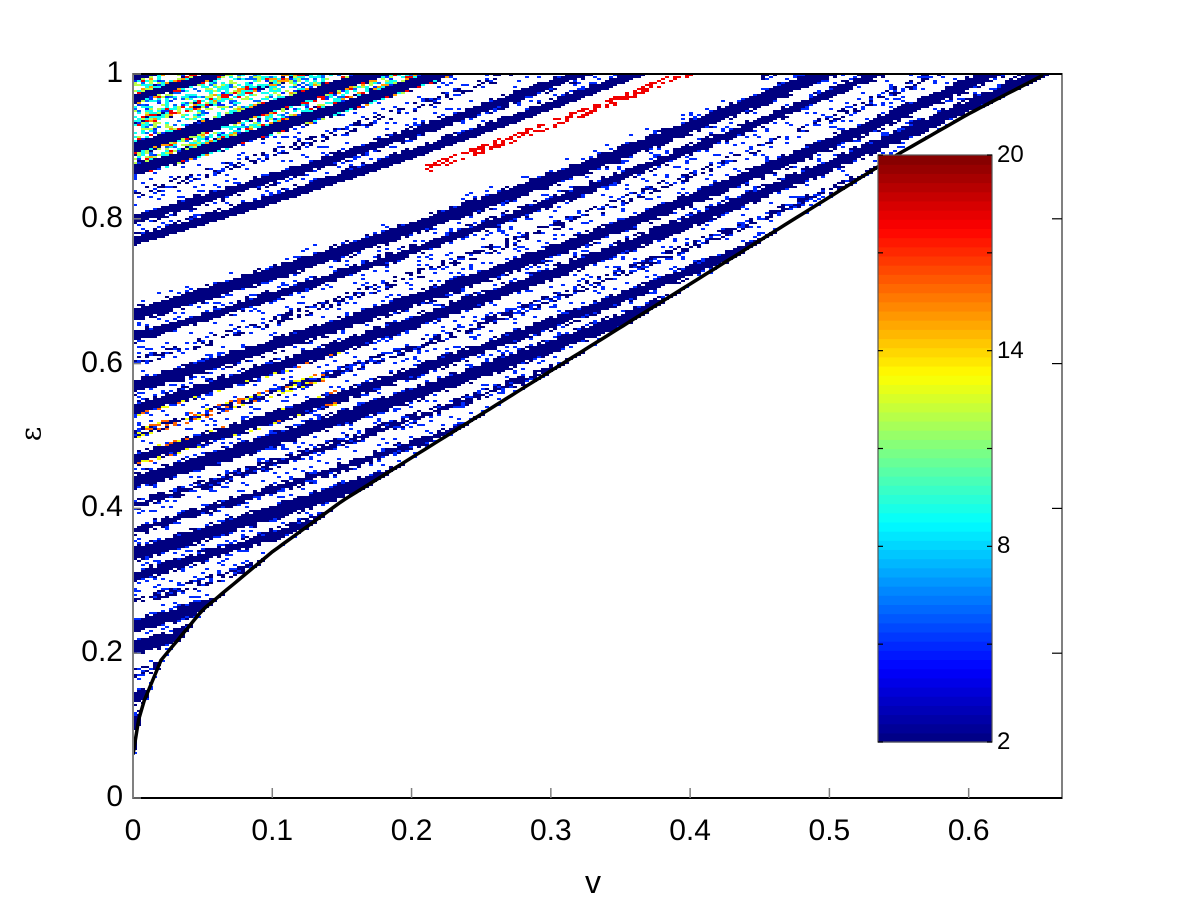  Describe the element at coordinates (412, 831) in the screenshot. I see `x-tick-label: 0.2` at that location.